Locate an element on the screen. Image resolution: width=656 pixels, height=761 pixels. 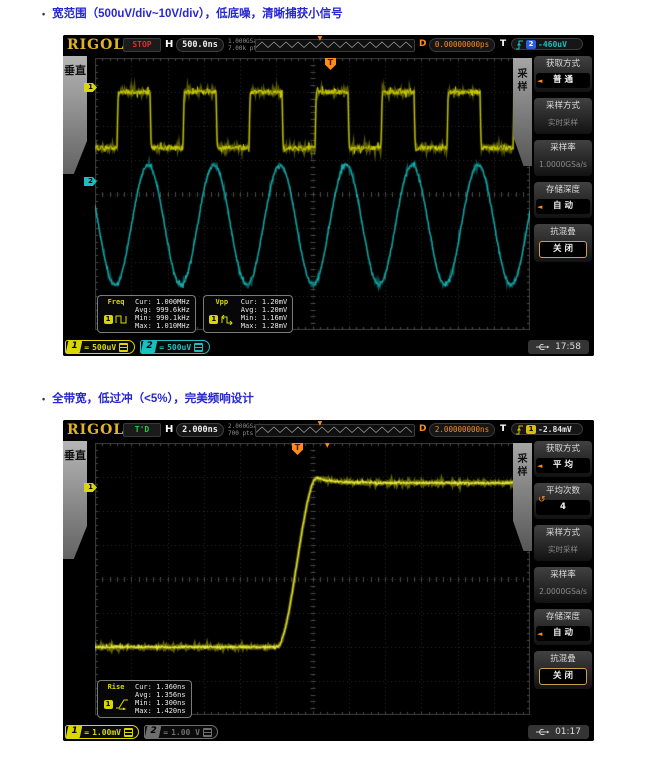
rising-edge-icon is located at coordinates (519, 429).